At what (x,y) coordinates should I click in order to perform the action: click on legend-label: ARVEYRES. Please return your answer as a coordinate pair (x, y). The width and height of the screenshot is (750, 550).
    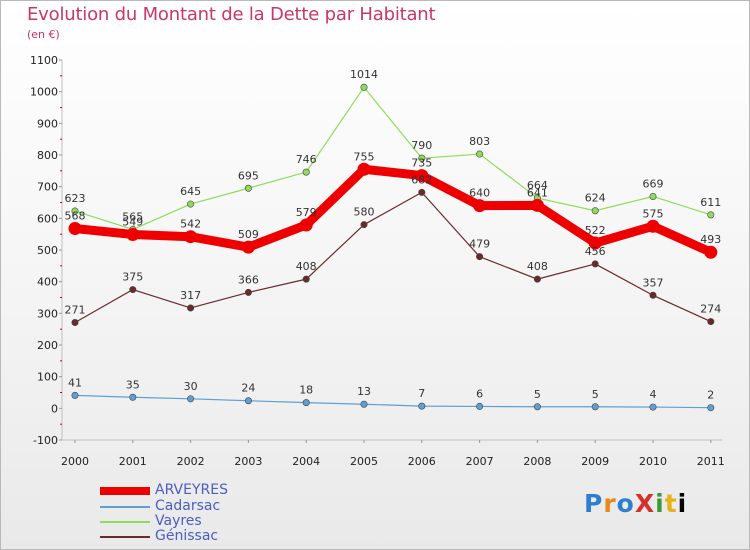
    Looking at the image, I should click on (191, 490).